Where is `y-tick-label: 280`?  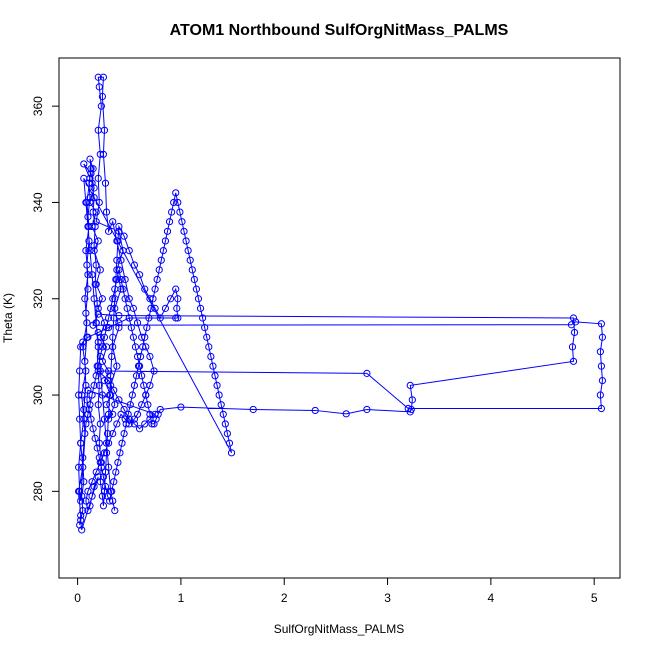
y-tick-label: 280 is located at coordinates (38, 491).